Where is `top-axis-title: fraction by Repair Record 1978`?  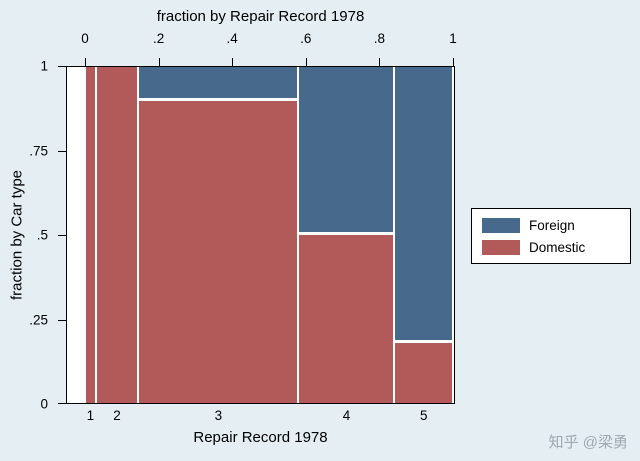 top-axis-title: fraction by Repair Record 1978 is located at coordinates (260, 16).